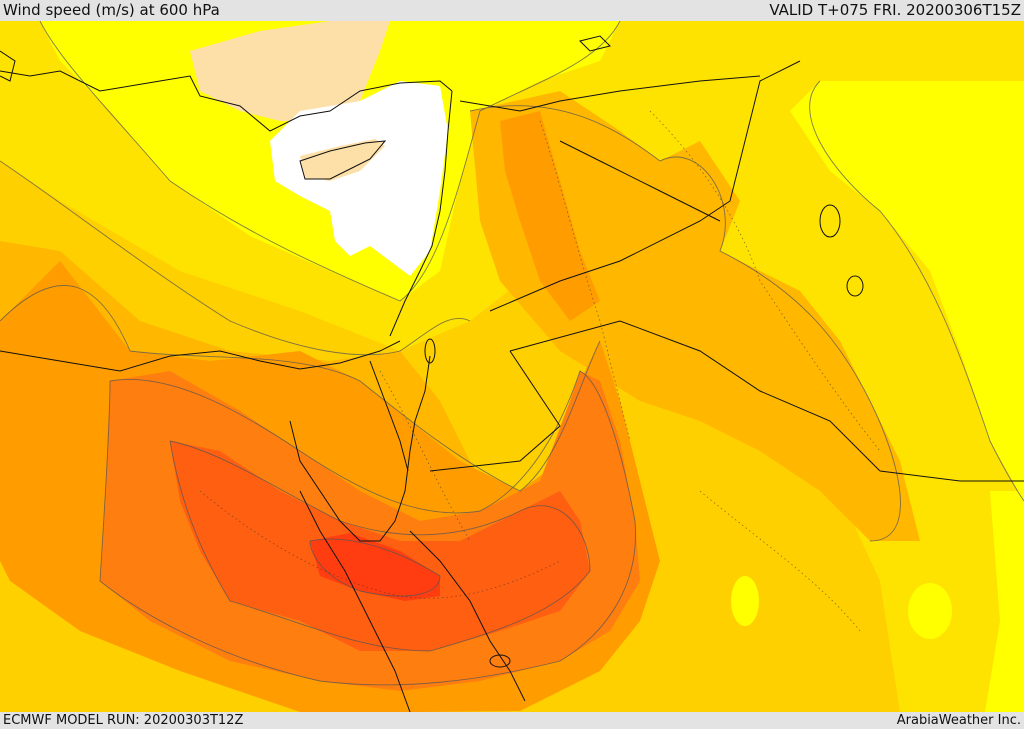 The width and height of the screenshot is (1024, 729). Describe the element at coordinates (695, 396) in the screenshot. I see `border-jordan-iraq` at that location.